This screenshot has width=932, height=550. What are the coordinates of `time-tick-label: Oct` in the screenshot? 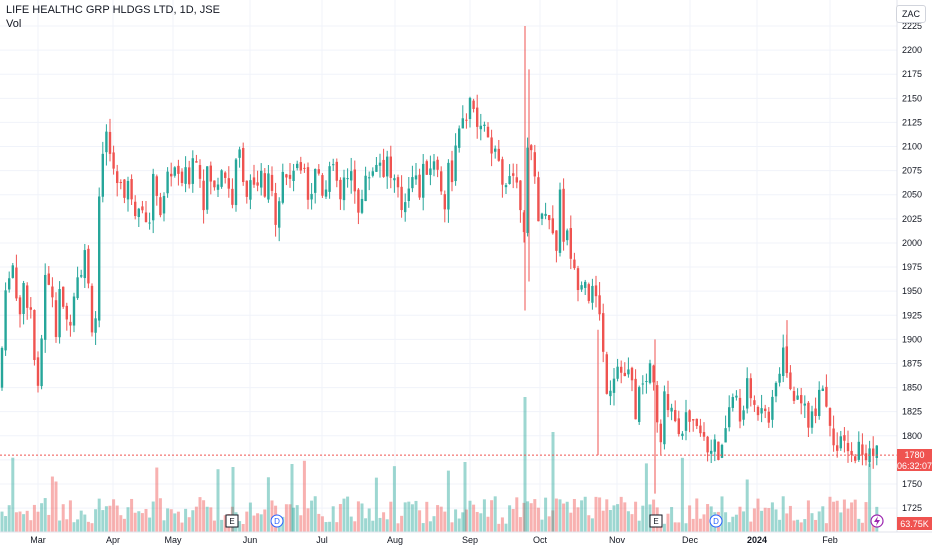 It's located at (540, 540).